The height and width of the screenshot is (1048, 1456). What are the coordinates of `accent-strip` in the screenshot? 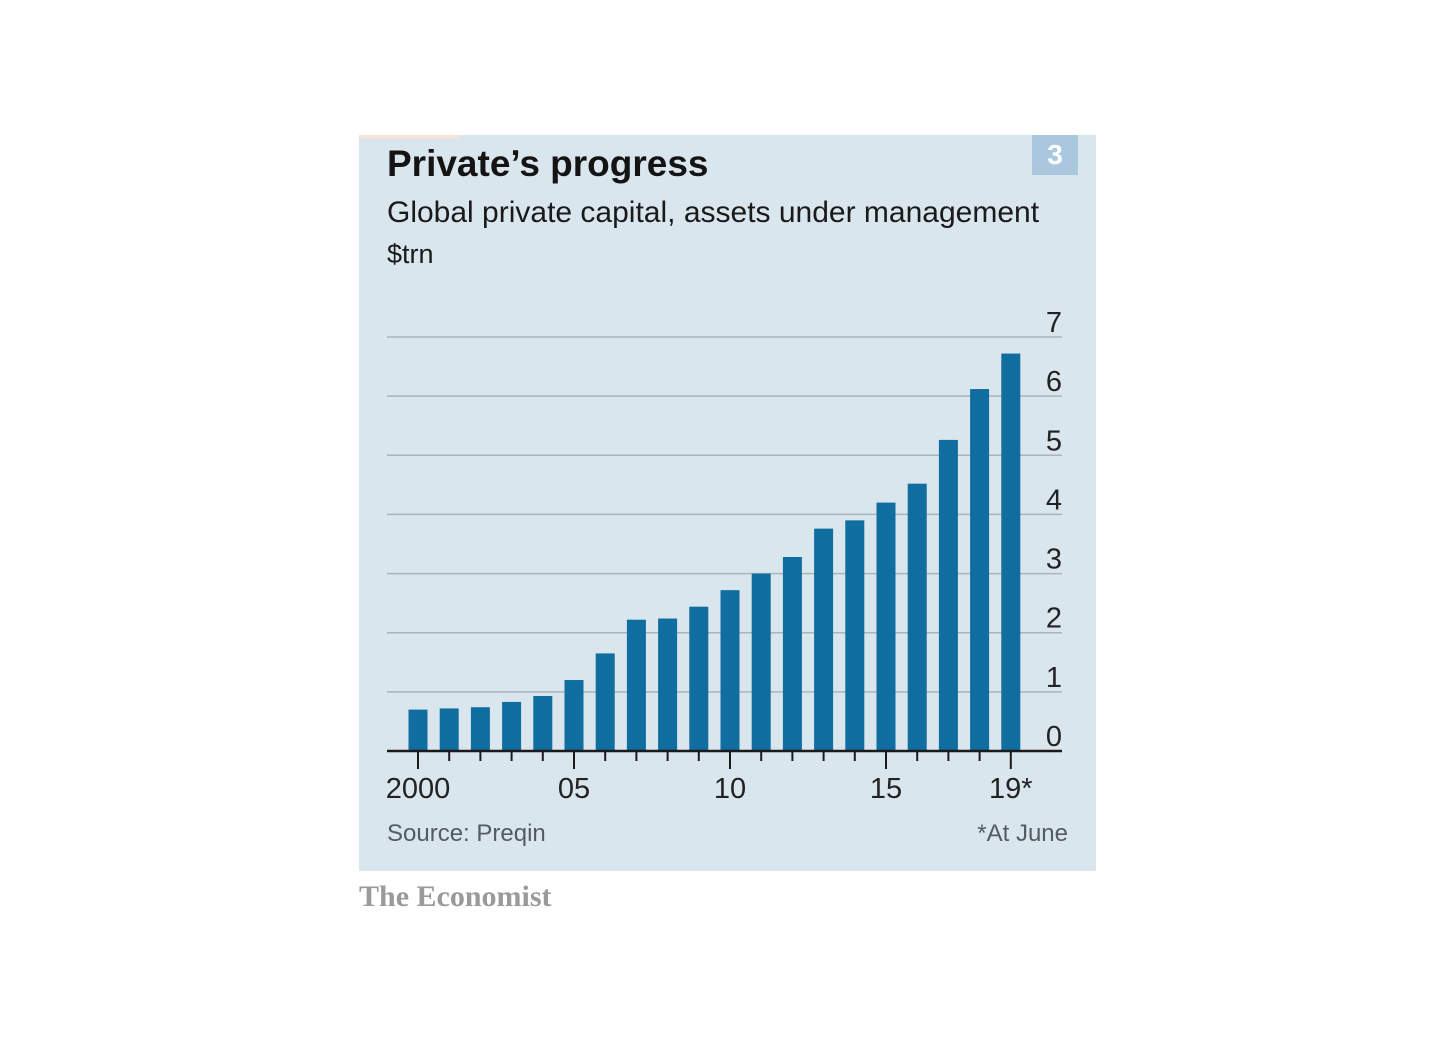 It's located at (409, 137).